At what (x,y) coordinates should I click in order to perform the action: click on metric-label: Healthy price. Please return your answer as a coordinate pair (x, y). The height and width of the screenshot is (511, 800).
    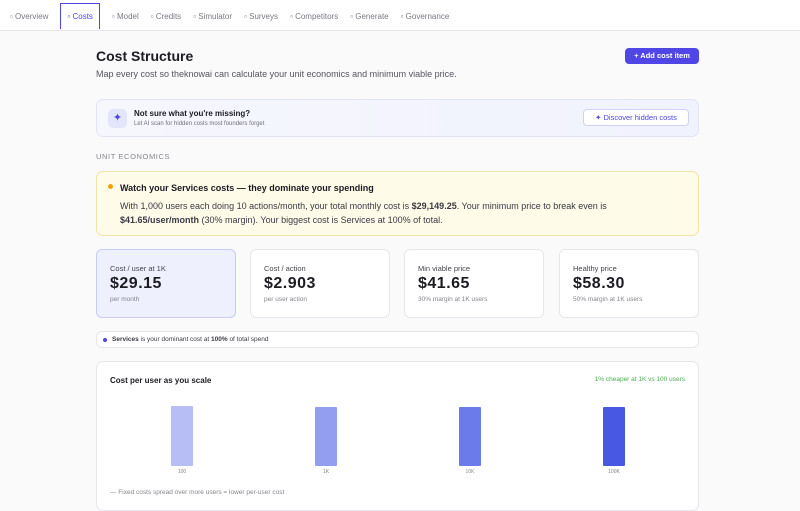
    Looking at the image, I should click on (595, 268).